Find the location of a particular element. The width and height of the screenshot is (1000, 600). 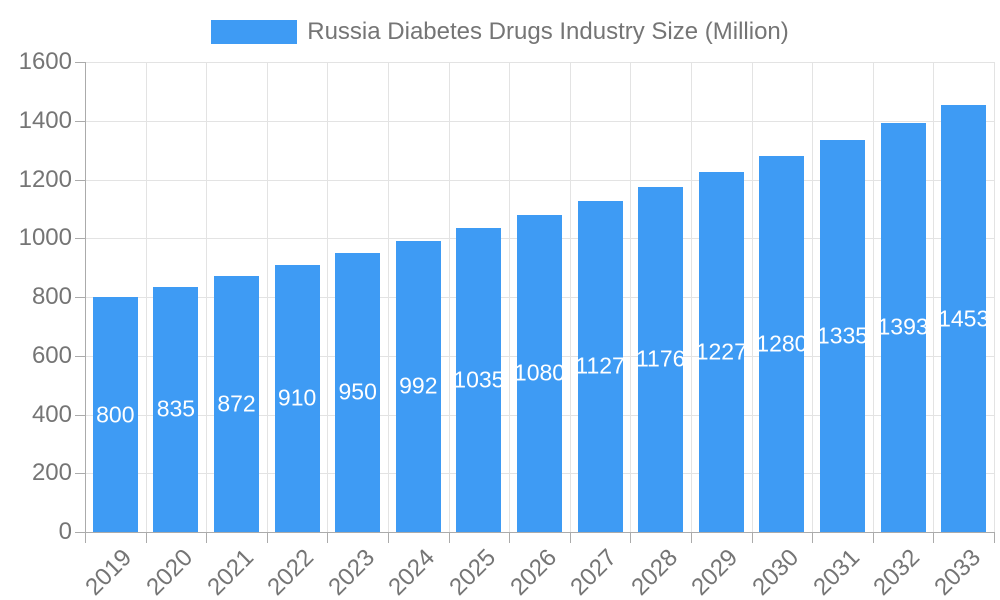

x-axis-line is located at coordinates (539, 532).